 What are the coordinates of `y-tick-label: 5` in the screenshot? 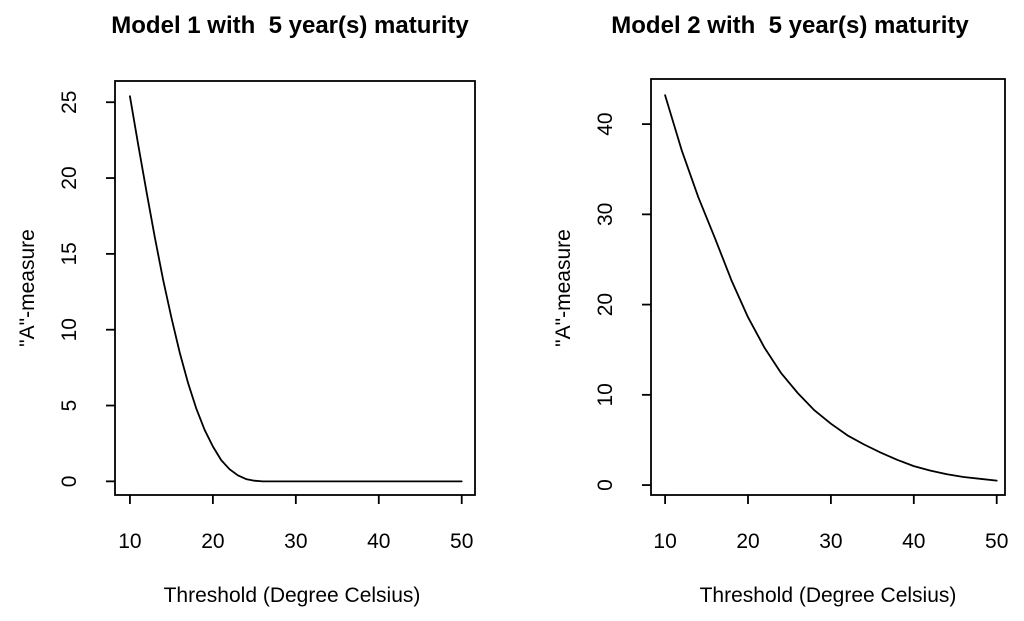 It's located at (69, 406).